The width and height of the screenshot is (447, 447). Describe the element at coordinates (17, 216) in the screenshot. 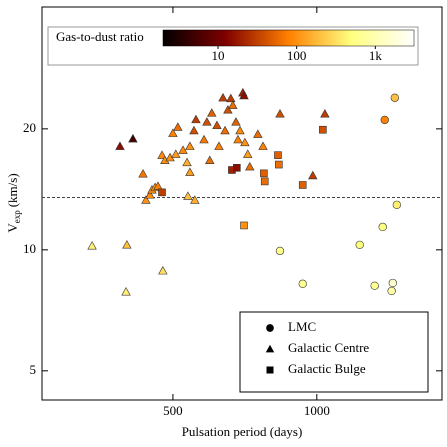

I see `y-label-sub: exp` at that location.